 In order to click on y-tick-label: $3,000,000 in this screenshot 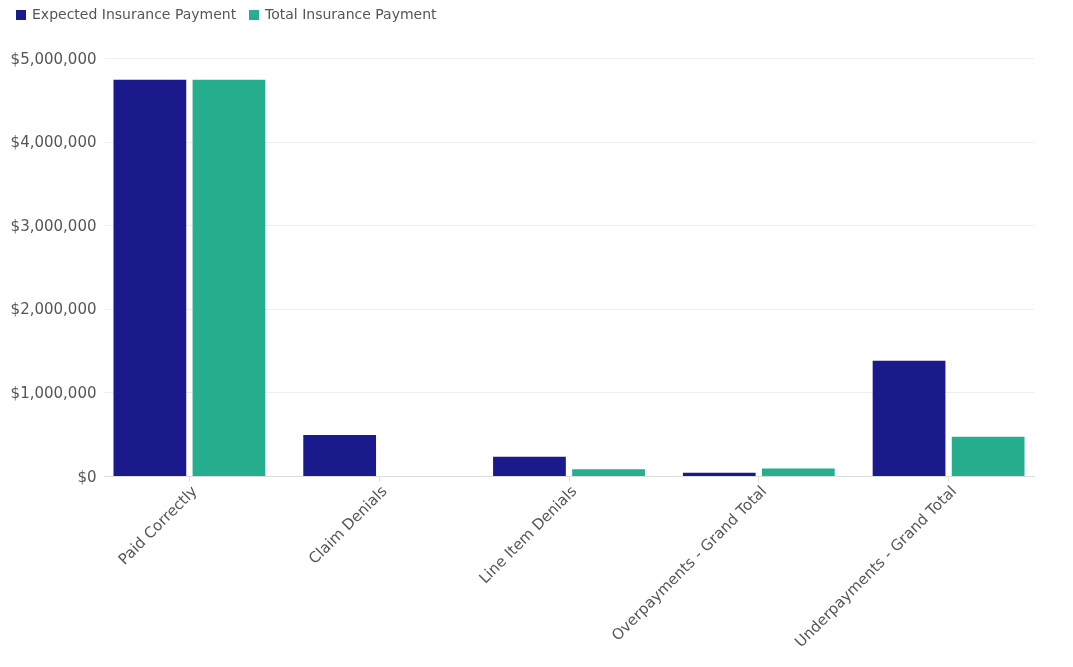, I will do `click(53, 225)`.